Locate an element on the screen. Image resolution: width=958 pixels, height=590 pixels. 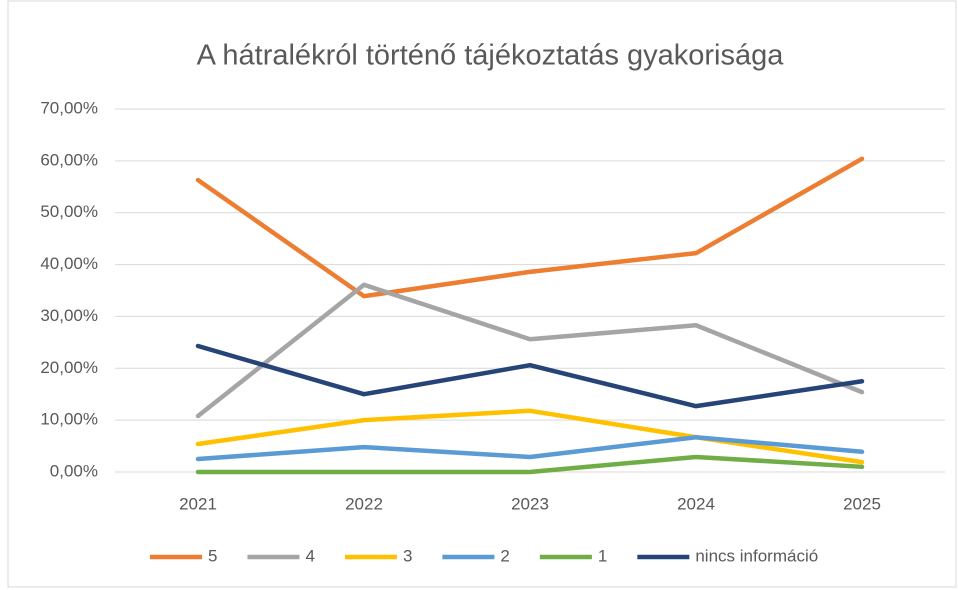
x-tick-label: 2023 is located at coordinates (530, 503).